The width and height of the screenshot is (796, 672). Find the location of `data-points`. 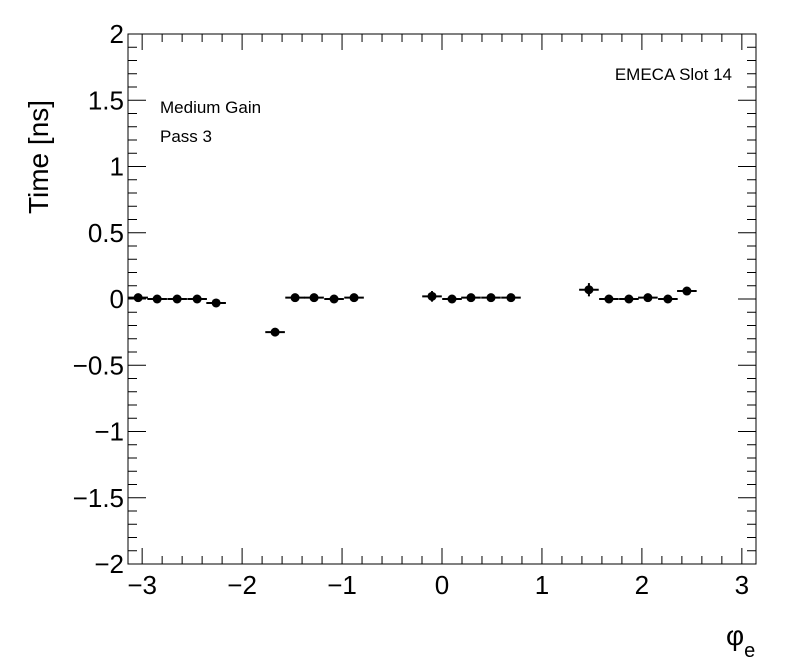

data-points is located at coordinates (412, 310).